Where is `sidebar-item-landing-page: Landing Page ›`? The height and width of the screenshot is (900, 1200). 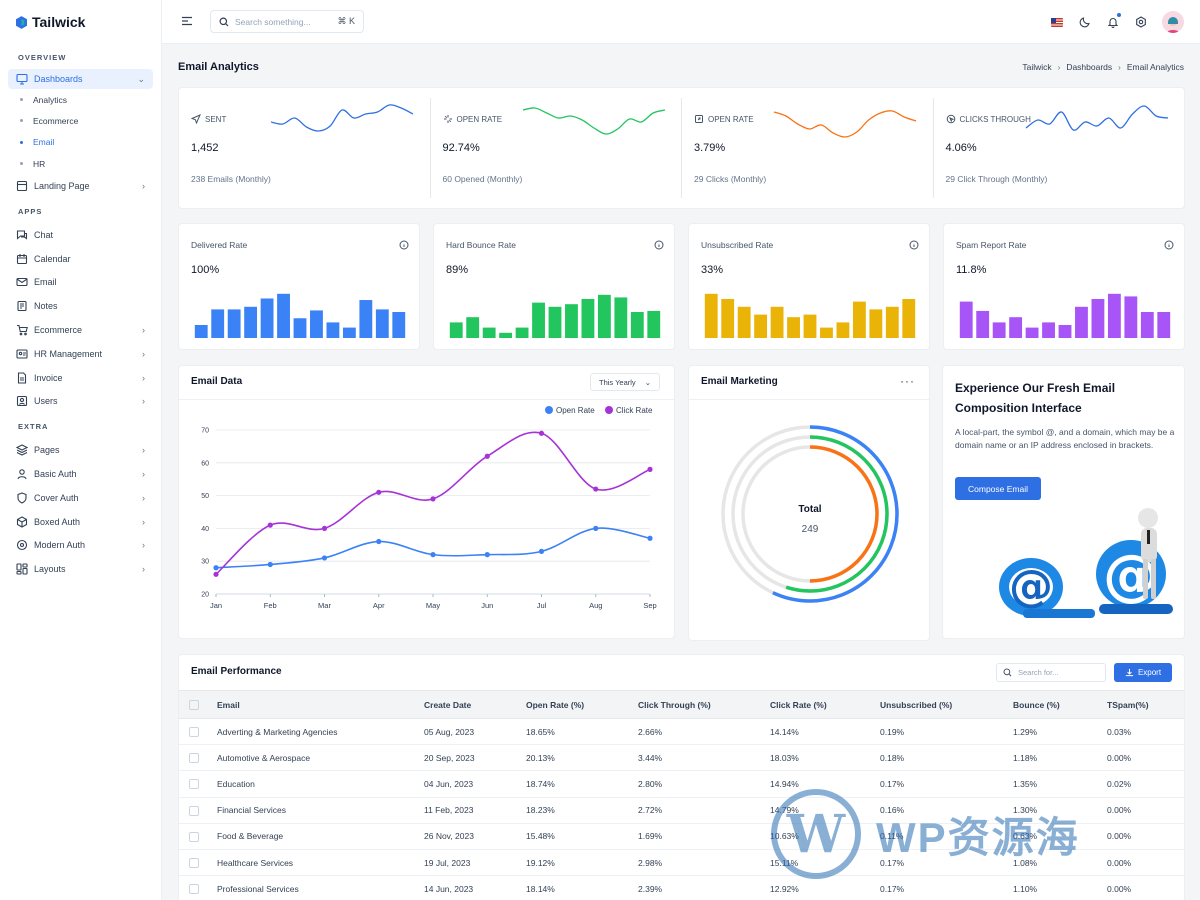 sidebar-item-landing-page: Landing Page › is located at coordinates (80, 186).